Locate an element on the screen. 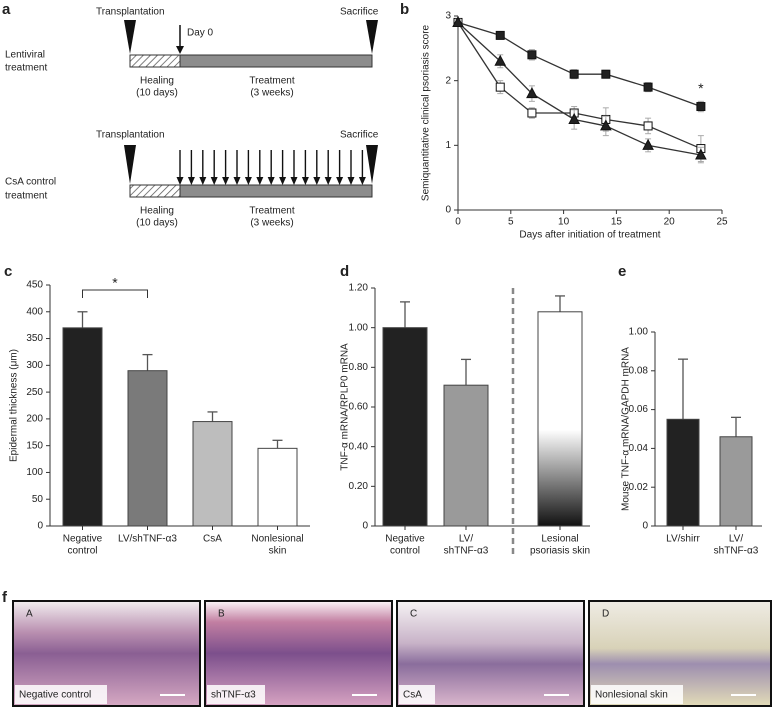 The height and width of the screenshot is (716, 777). x-tick-label: psoriasis skin is located at coordinates (560, 551).